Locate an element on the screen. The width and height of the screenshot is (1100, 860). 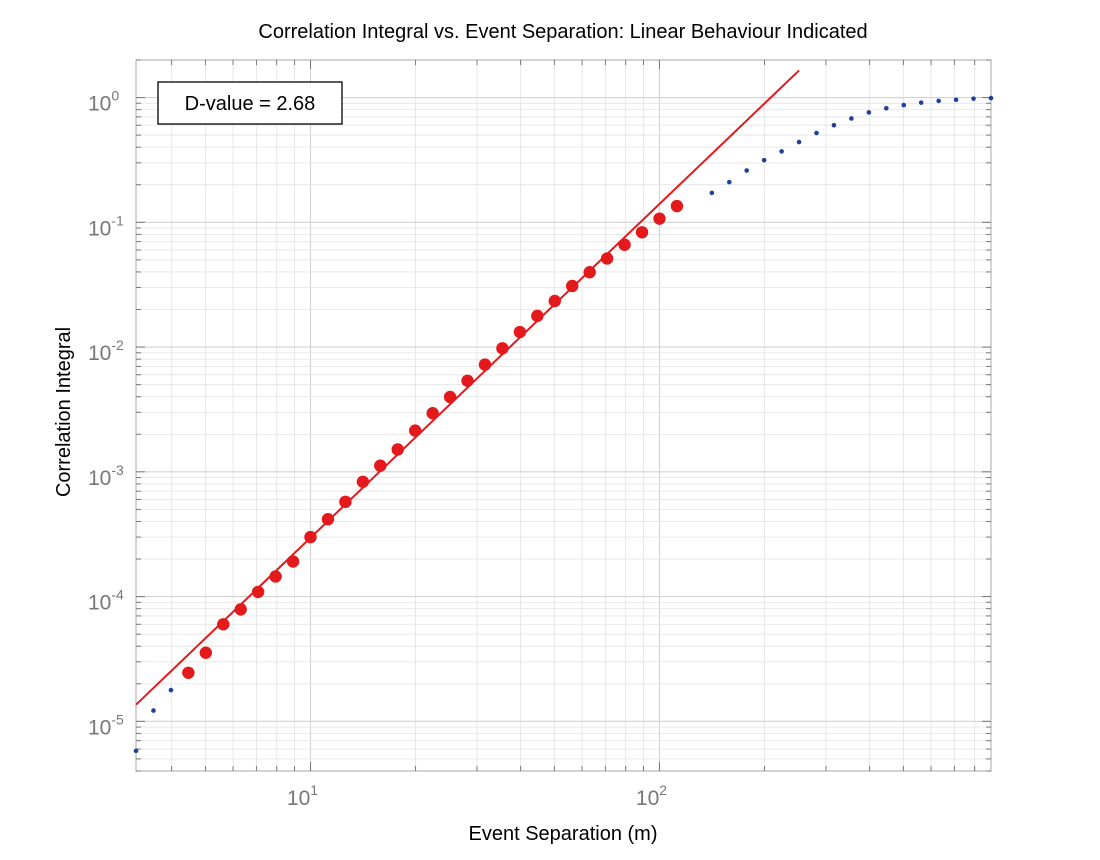
x-axis-label: Event Separation (m) is located at coordinates (563, 834).